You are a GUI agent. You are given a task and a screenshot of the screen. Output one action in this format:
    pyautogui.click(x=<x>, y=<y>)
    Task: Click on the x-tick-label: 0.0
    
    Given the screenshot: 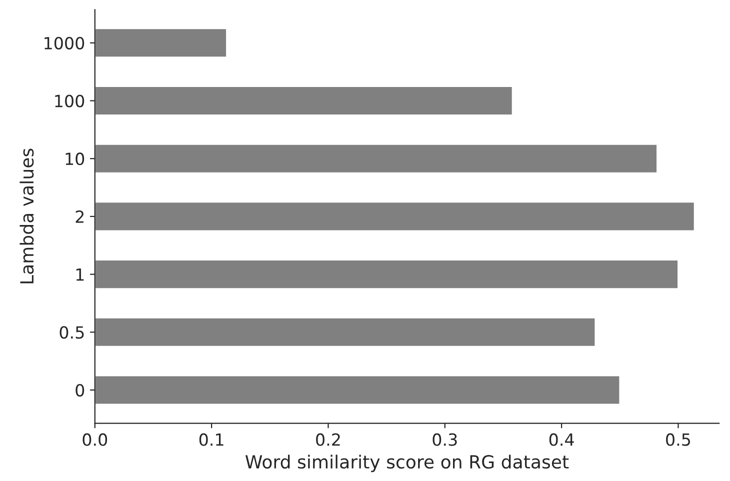 What is the action you would take?
    pyautogui.click(x=95, y=439)
    